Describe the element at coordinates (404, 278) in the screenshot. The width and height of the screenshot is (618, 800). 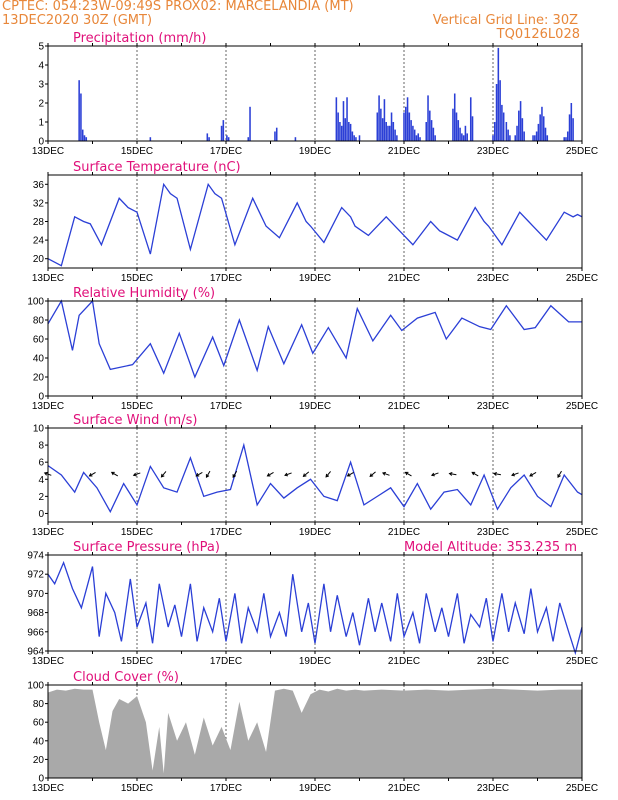
I see `x-tick-label: 21DEC` at that location.